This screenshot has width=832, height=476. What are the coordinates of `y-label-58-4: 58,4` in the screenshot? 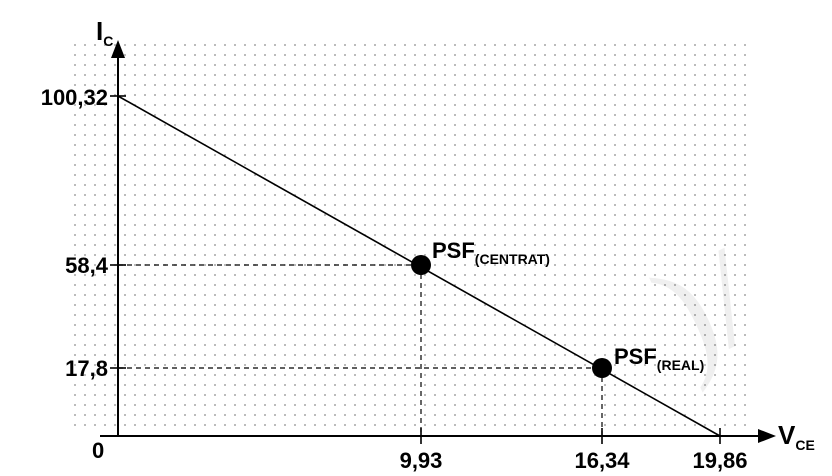 It's located at (87, 265).